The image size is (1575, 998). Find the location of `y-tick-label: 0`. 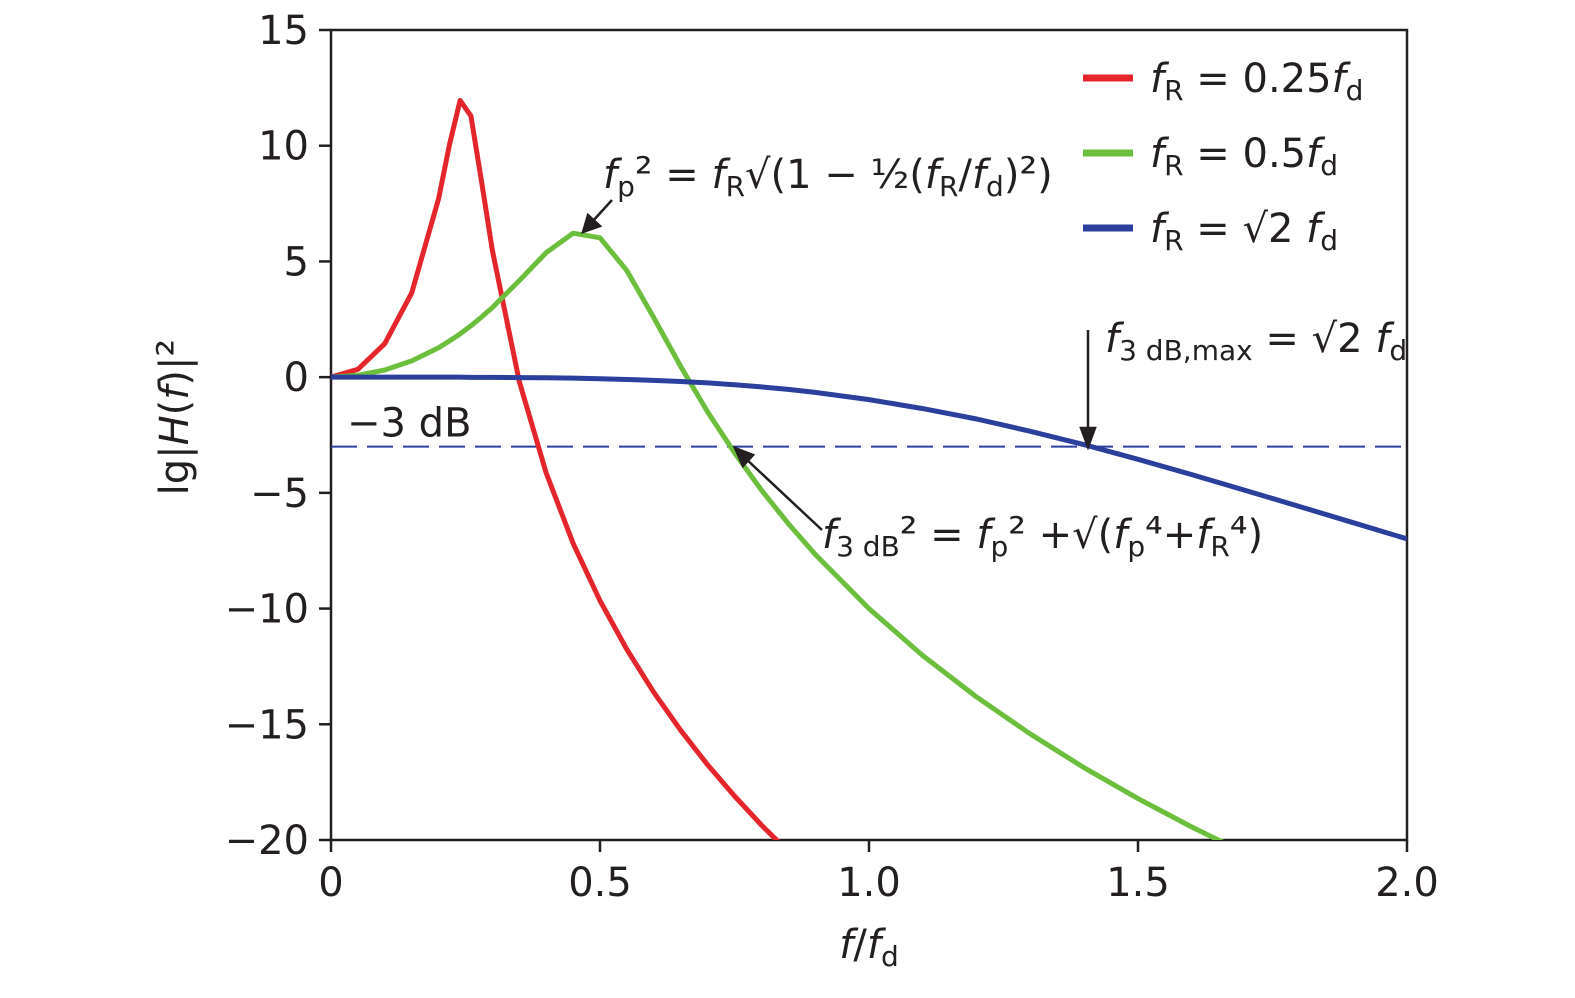

y-tick-label: 0 is located at coordinates (296, 378).